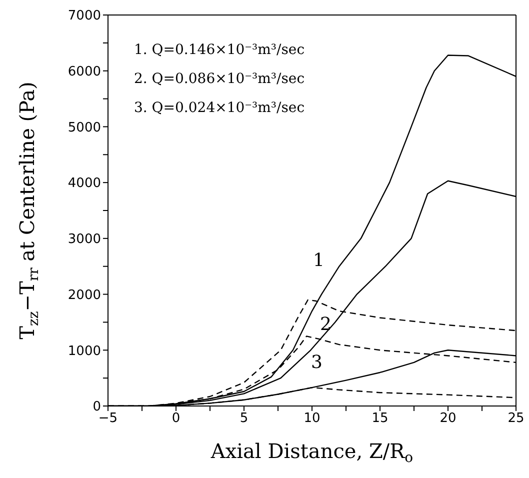  I want to click on x-axis-title: Axial Distance, Z/R$_{o}$, so click(312, 452).